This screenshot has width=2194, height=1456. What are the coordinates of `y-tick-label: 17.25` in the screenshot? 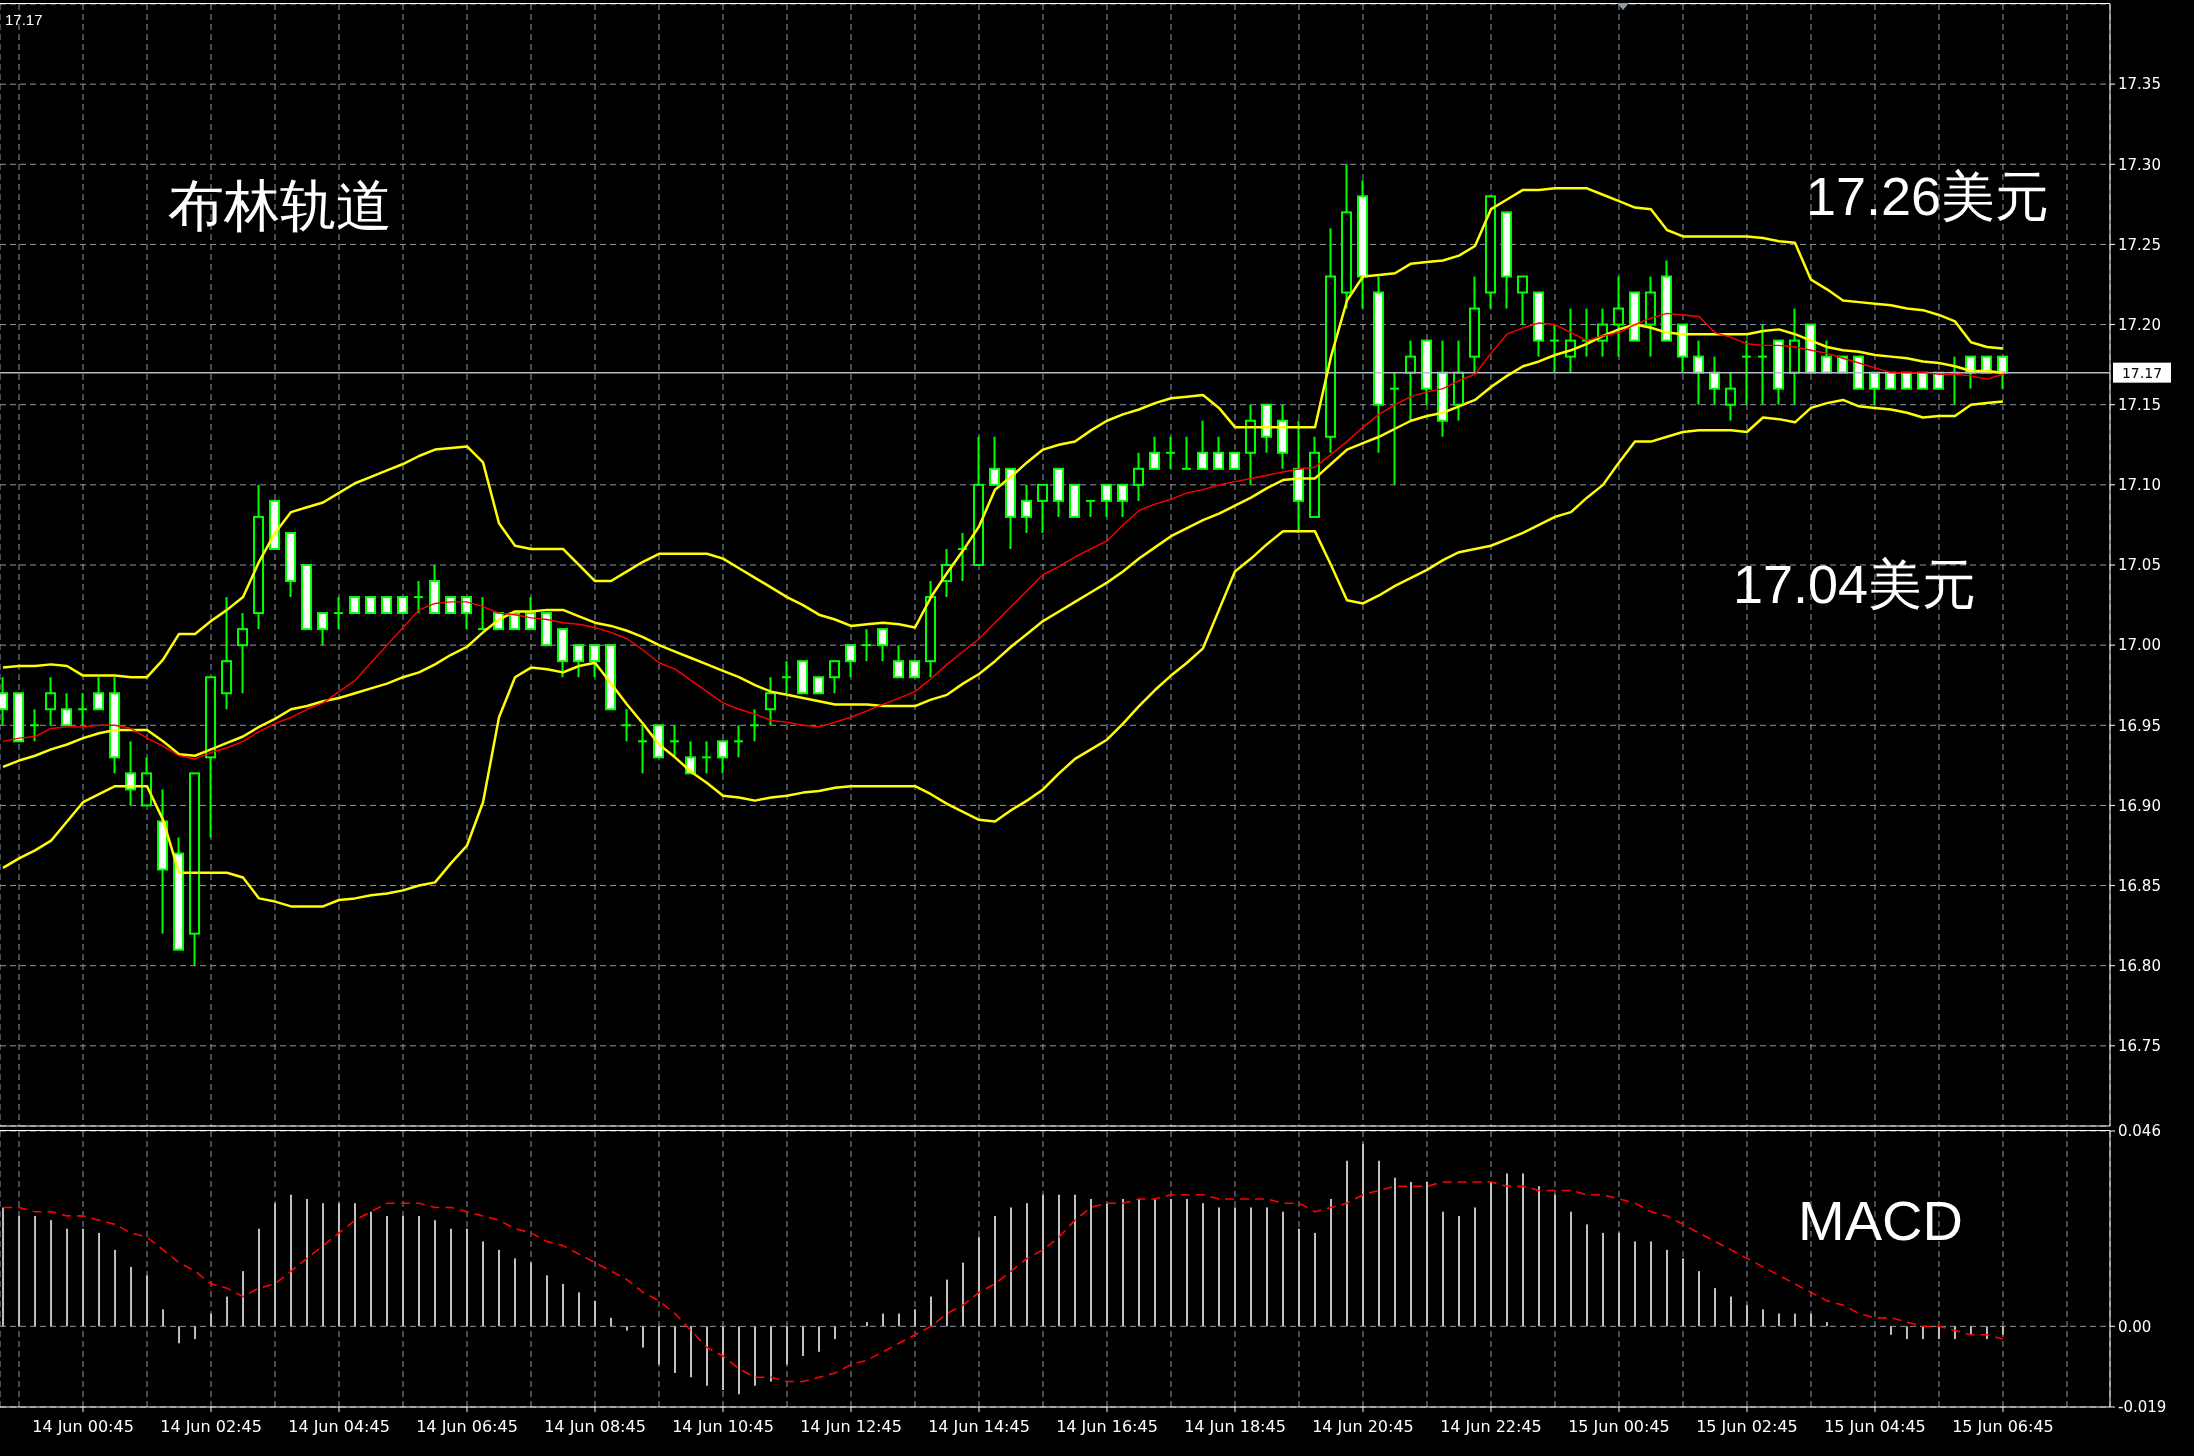 It's located at (2139, 244).